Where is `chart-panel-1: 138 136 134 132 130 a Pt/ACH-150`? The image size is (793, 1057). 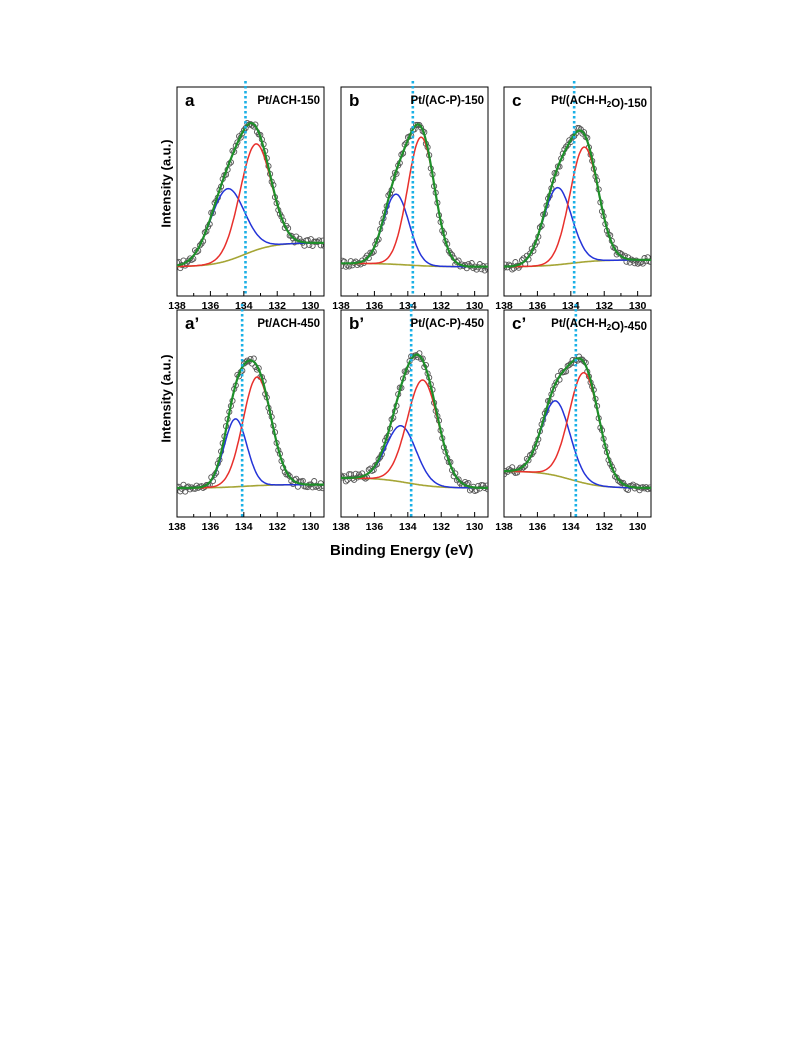 chart-panel-1: 138 136 134 132 130 a Pt/ACH-150 is located at coordinates (246, 196).